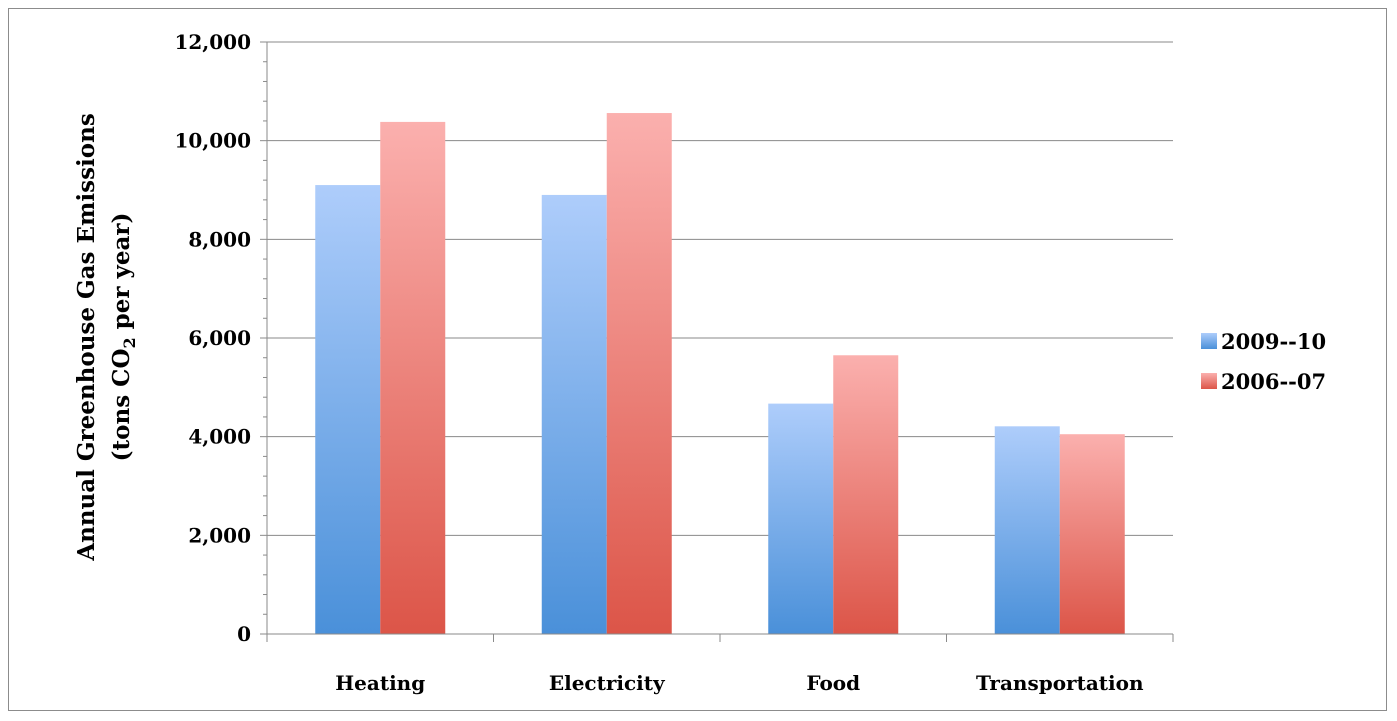  What do you see at coordinates (212, 141) in the screenshot?
I see `y-tick-label: 10,000` at bounding box center [212, 141].